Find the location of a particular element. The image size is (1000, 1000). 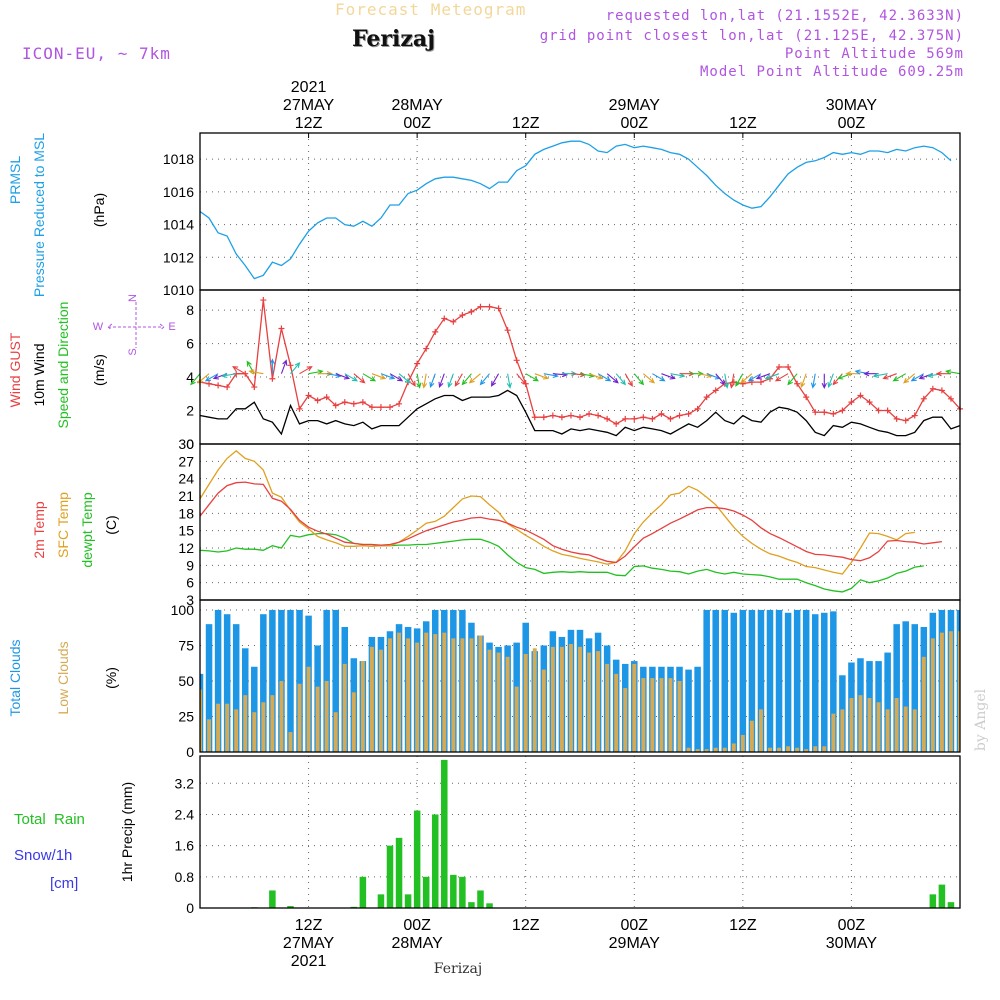

y-label-pct: (%) is located at coordinates (111, 678).